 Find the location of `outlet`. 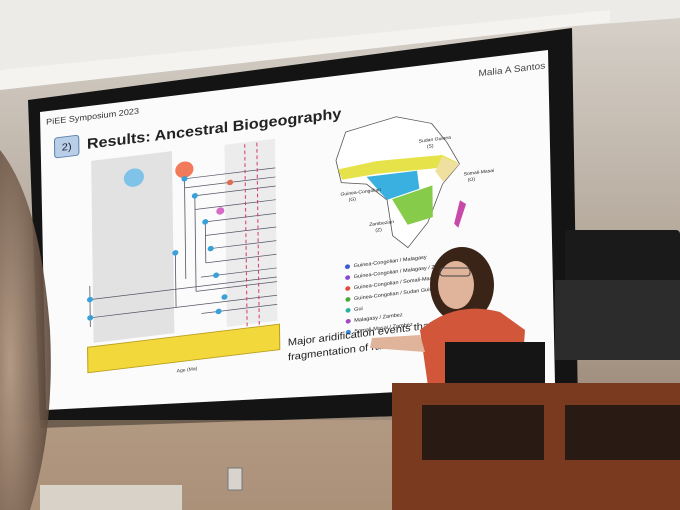

outlet is located at coordinates (235, 479).